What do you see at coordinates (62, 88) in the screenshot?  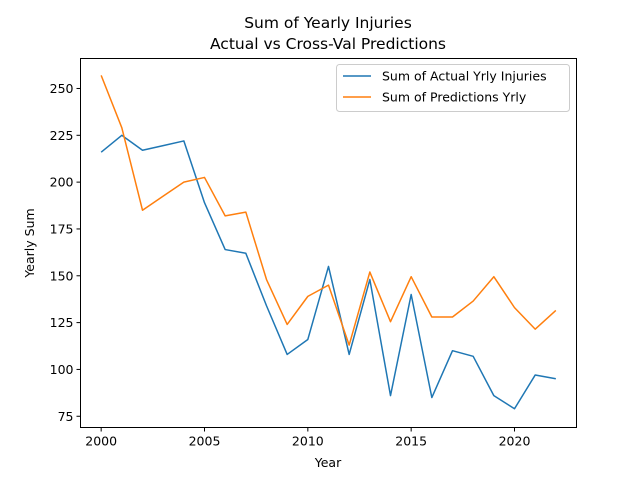 I see `y-tick-label: 250` at bounding box center [62, 88].